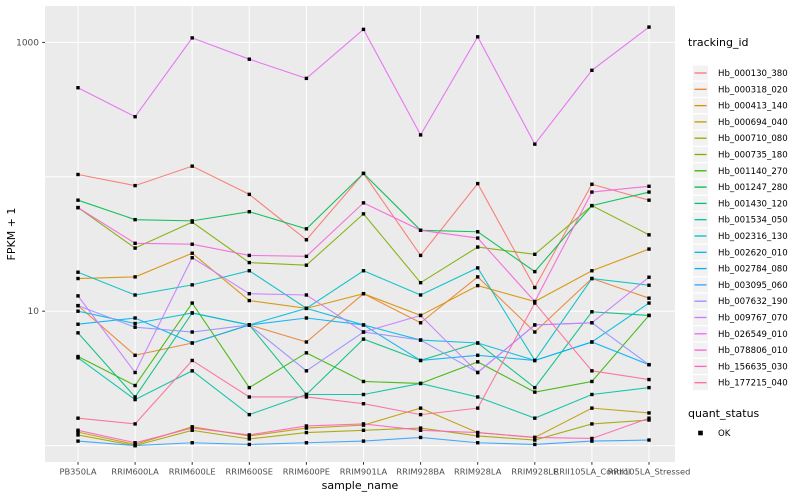  I want to click on y-tick-label: 10, so click(34, 312).